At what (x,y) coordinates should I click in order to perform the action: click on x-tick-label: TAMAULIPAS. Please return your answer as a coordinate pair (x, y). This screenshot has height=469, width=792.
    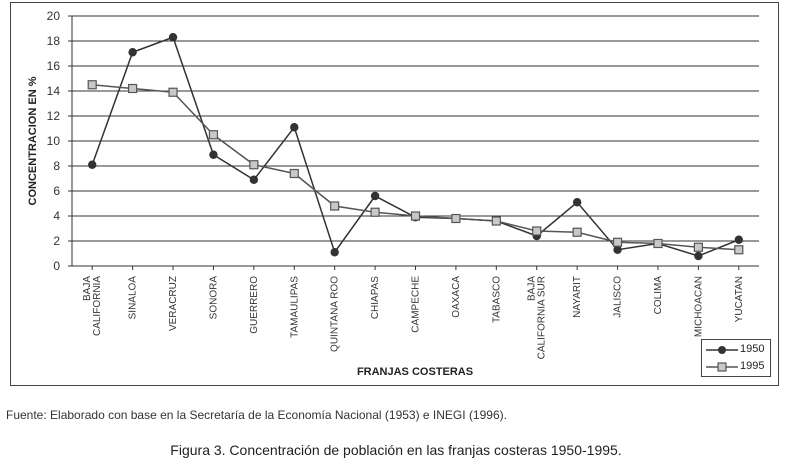
    Looking at the image, I should click on (294, 307).